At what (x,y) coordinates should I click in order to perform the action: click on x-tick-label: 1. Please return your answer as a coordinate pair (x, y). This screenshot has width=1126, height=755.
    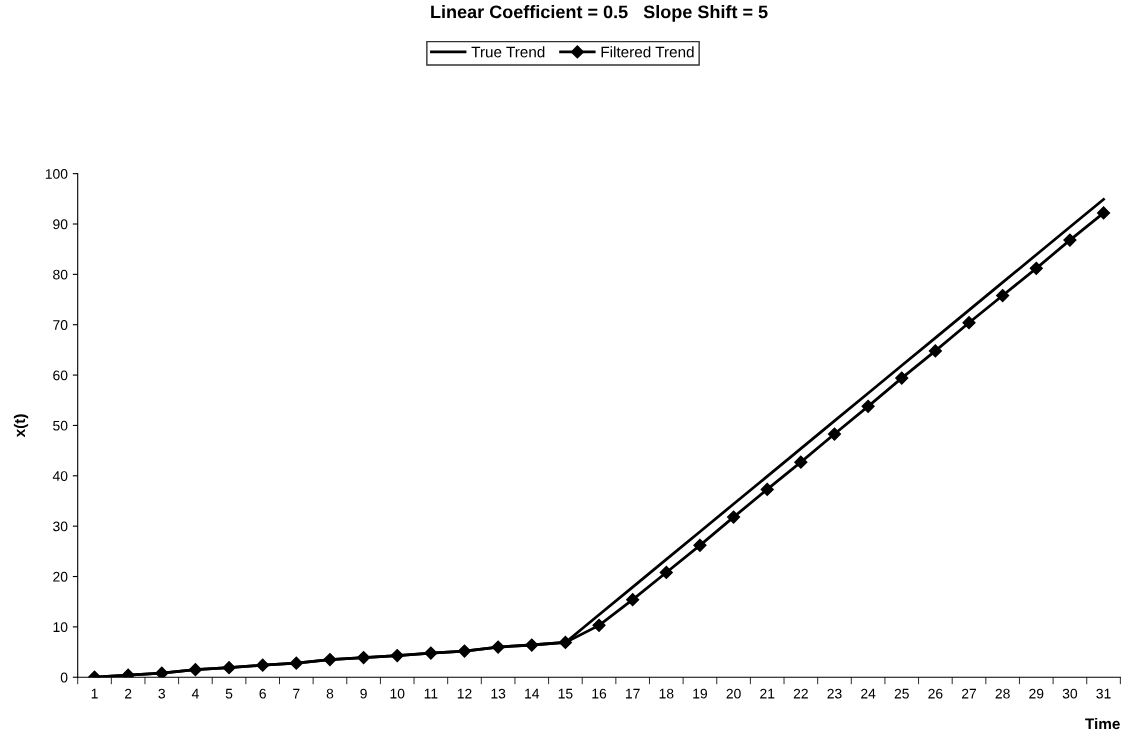
    Looking at the image, I should click on (94, 693).